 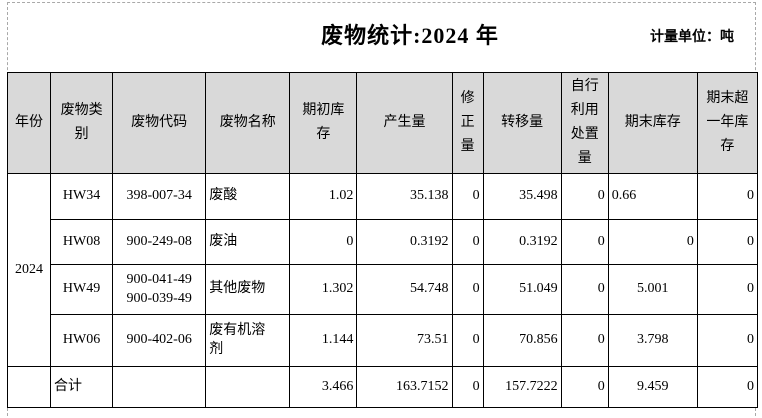 What do you see at coordinates (82, 196) in the screenshot?
I see `cell-category: HW34` at bounding box center [82, 196].